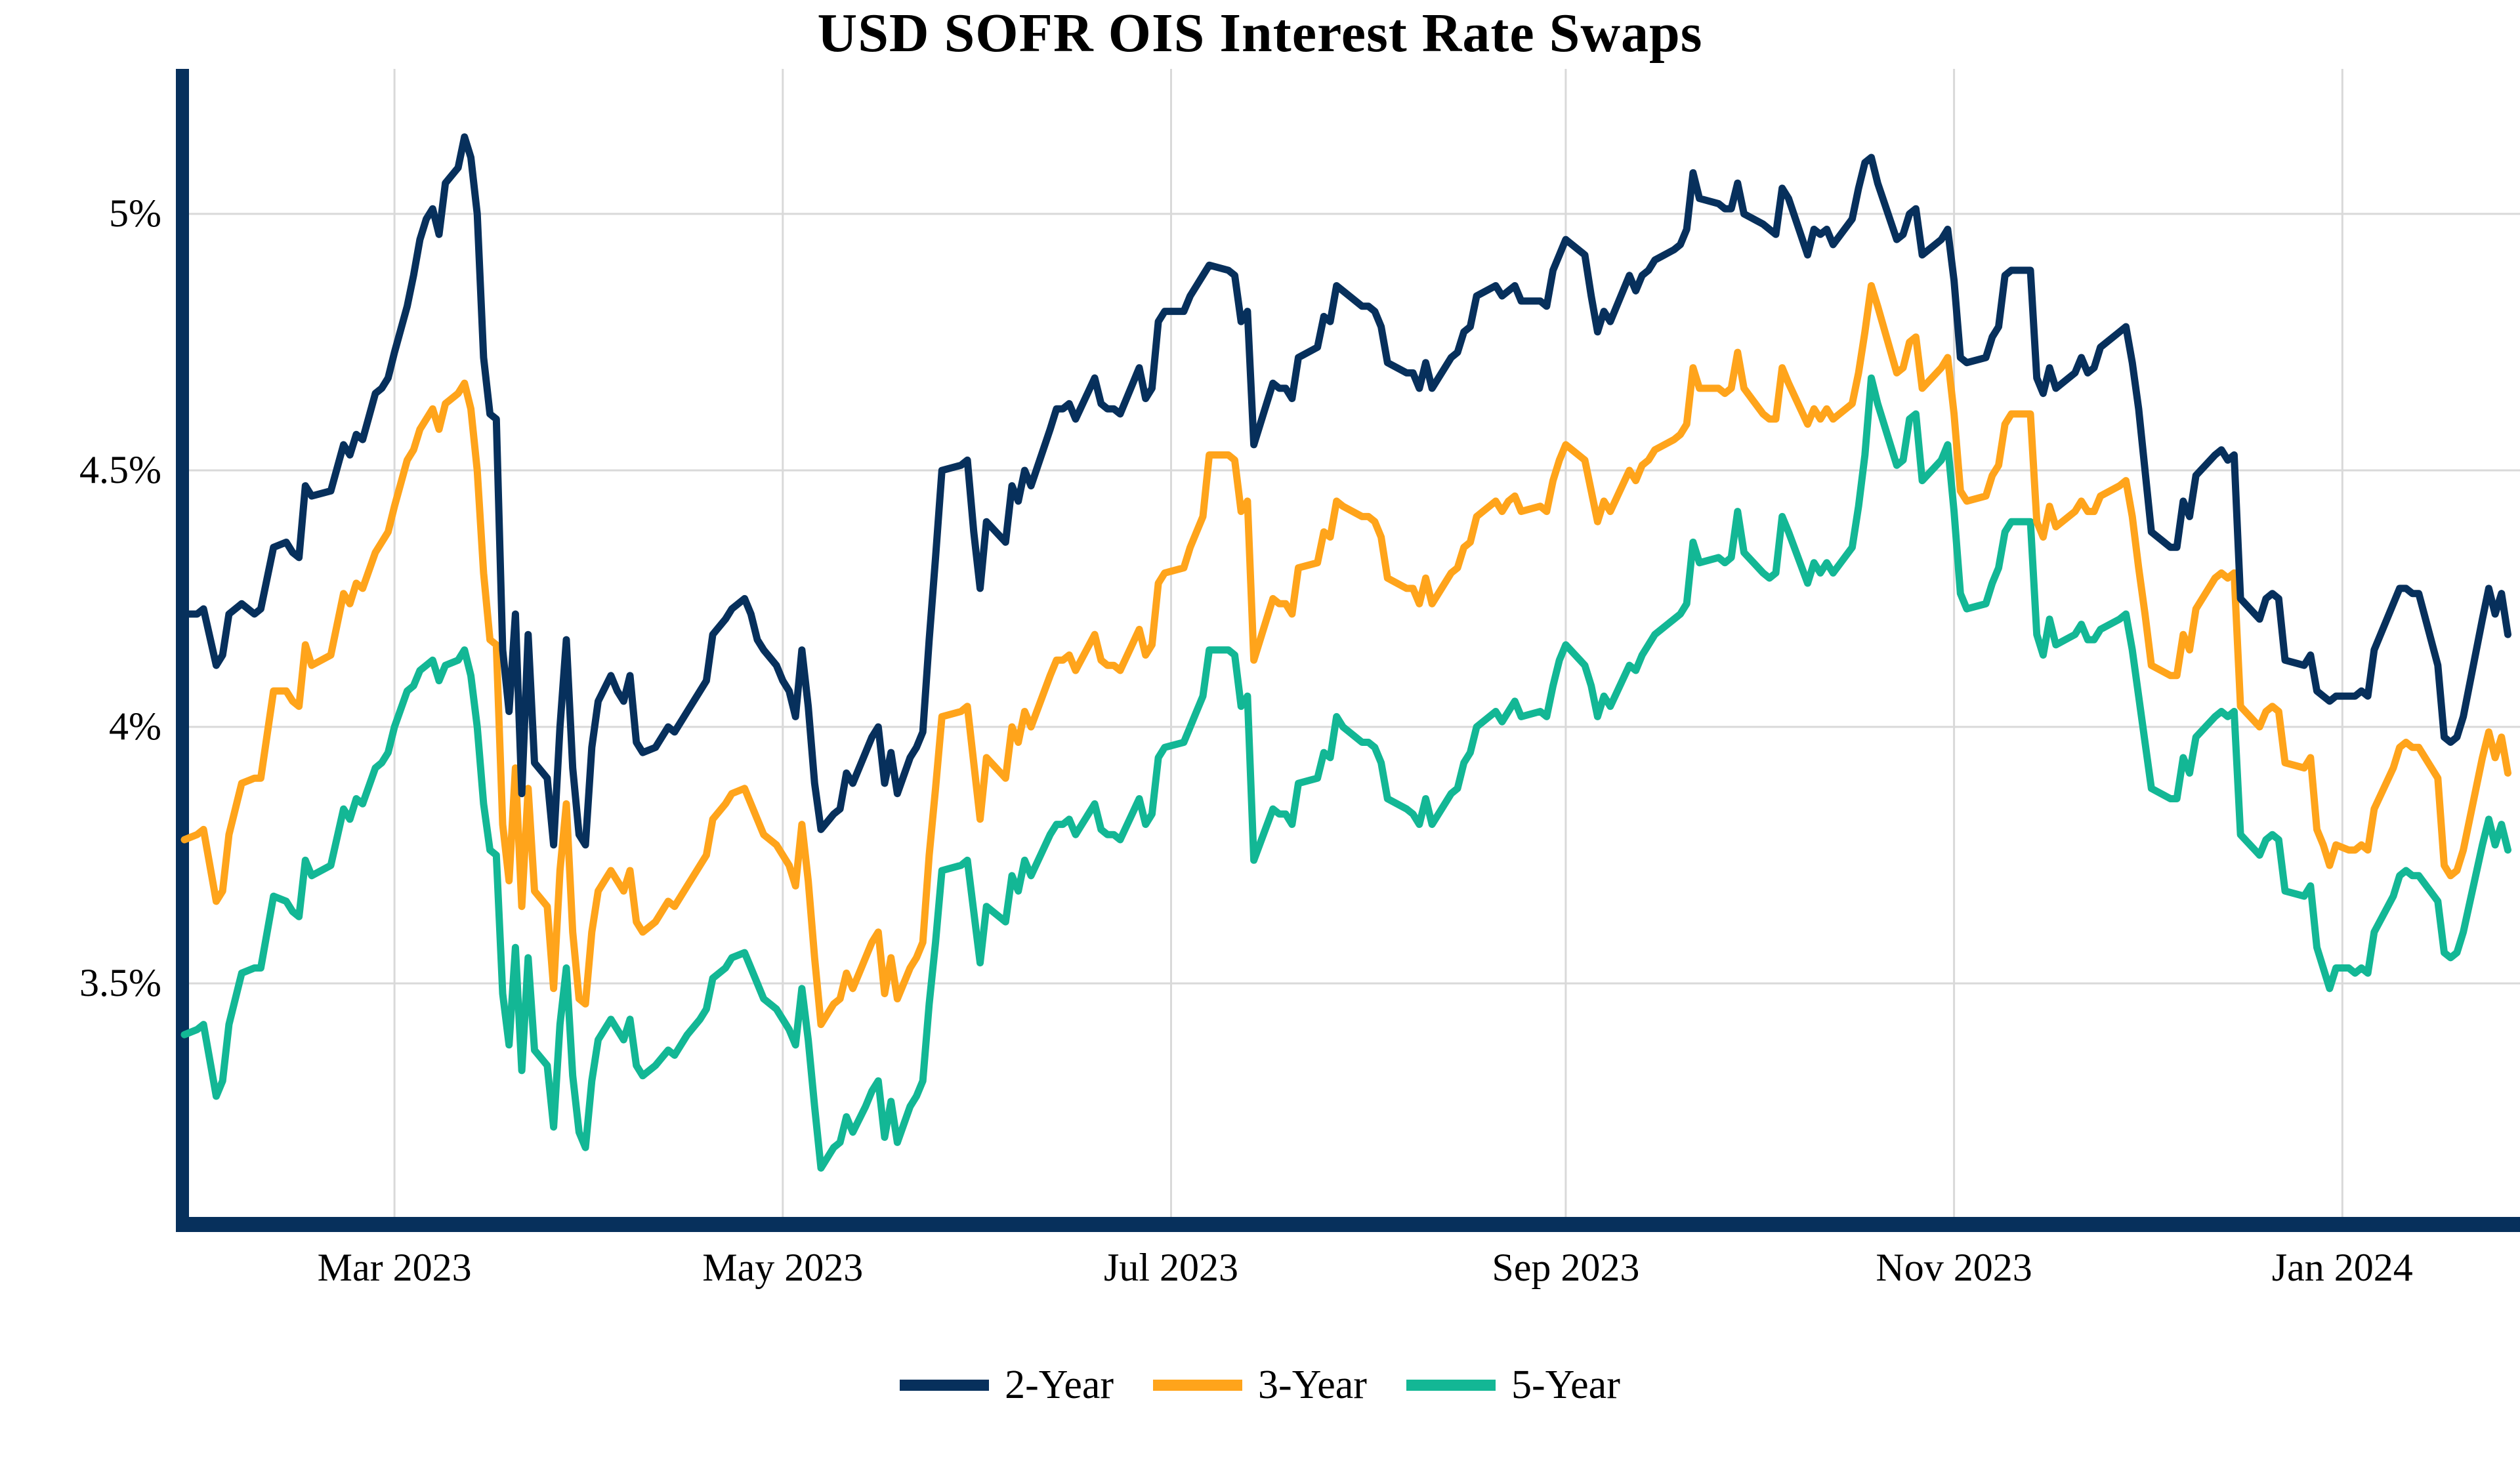  Describe the element at coordinates (945, 1385) in the screenshot. I see `legend-swatch-2-year` at that location.